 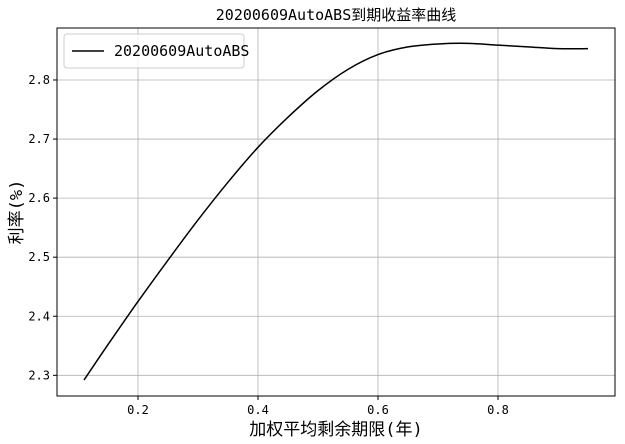 What do you see at coordinates (258, 410) in the screenshot?
I see `x-tick-label: 0.4` at bounding box center [258, 410].